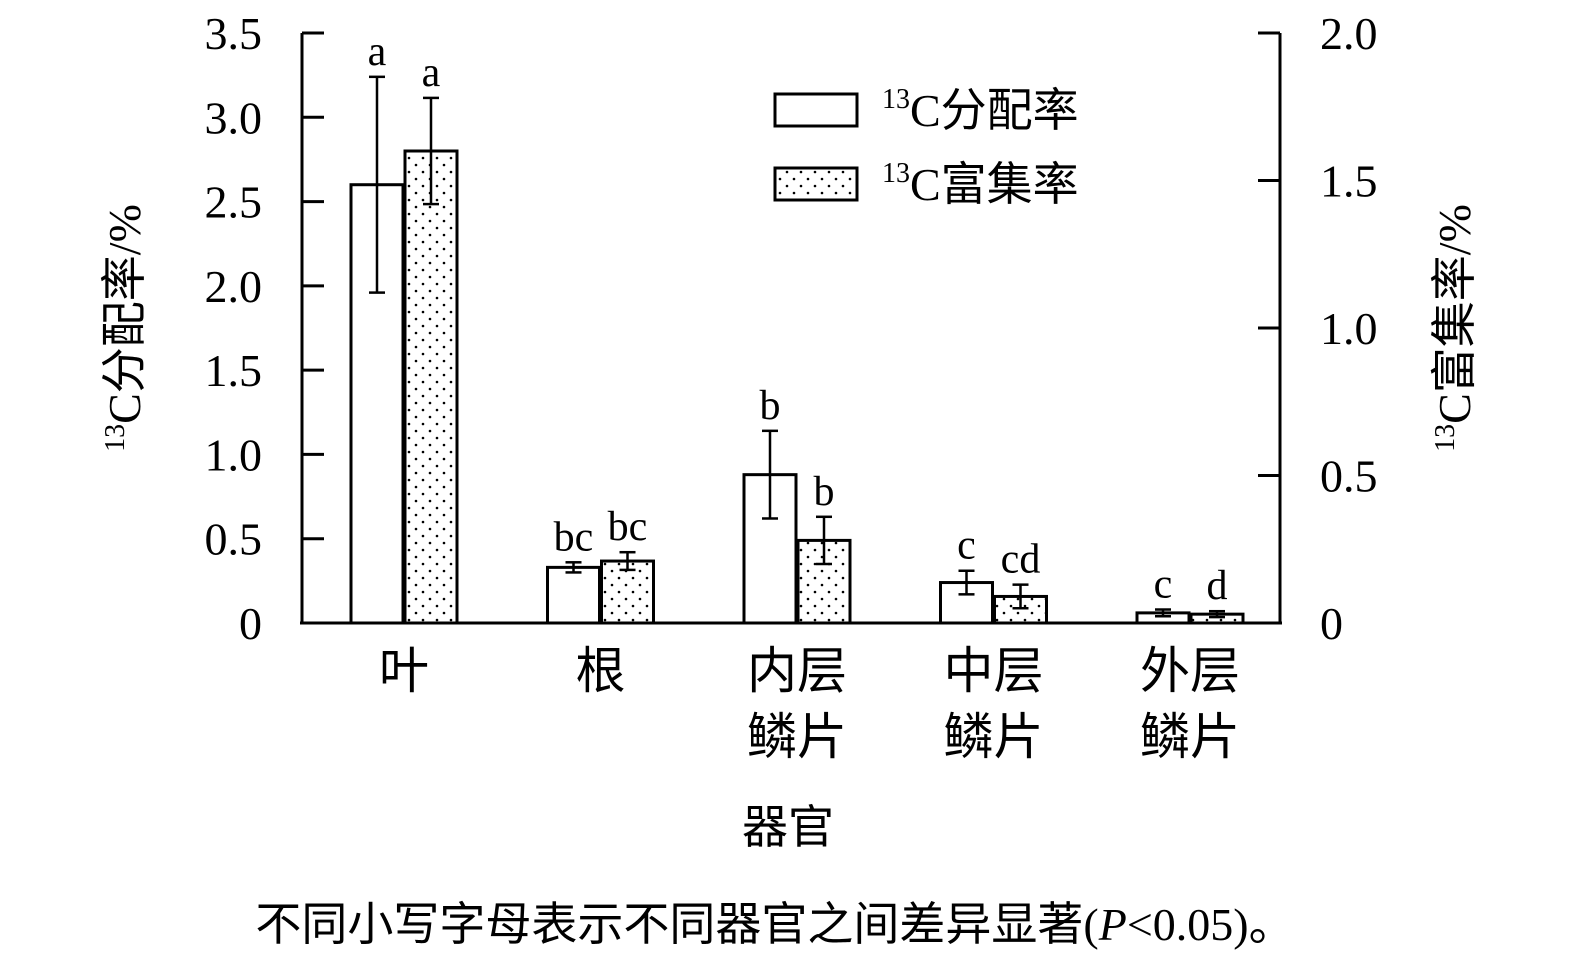 The width and height of the screenshot is (1575, 964). Describe the element at coordinates (234, 454) in the screenshot. I see `left-y-tick-label: 1.0` at that location.